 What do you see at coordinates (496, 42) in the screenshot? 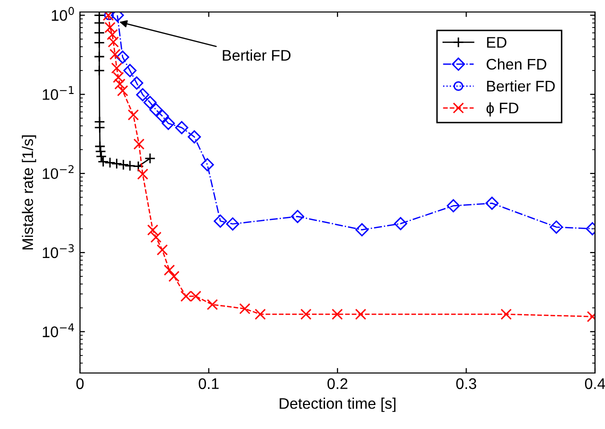
I see `legend-label: ED` at bounding box center [496, 42].